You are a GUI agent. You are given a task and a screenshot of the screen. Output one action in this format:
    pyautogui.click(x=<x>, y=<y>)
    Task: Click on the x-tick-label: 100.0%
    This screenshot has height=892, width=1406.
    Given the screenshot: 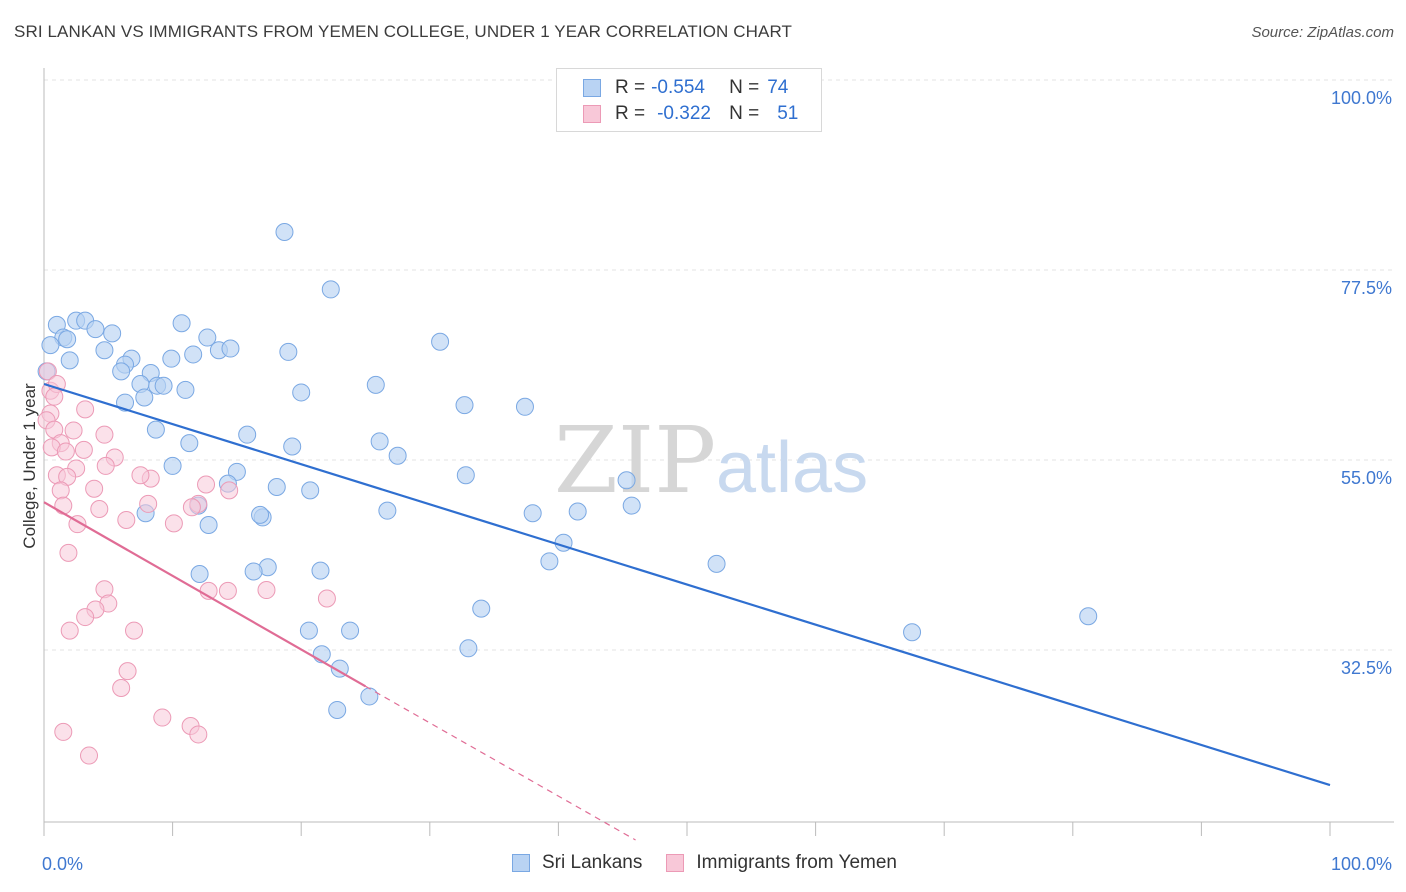 What is the action you would take?
    pyautogui.click(x=1361, y=864)
    